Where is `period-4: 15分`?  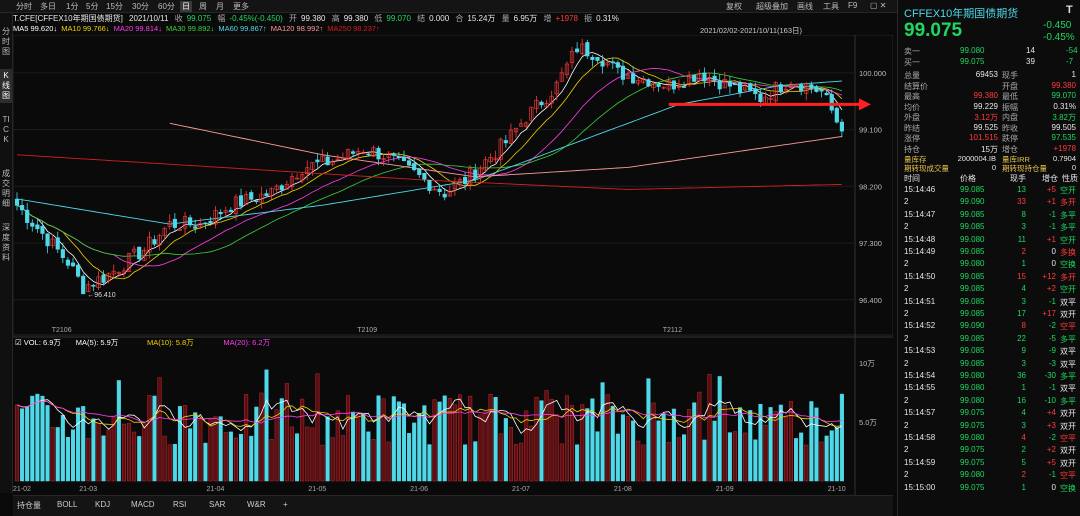
period-4: 15分 is located at coordinates (114, 6).